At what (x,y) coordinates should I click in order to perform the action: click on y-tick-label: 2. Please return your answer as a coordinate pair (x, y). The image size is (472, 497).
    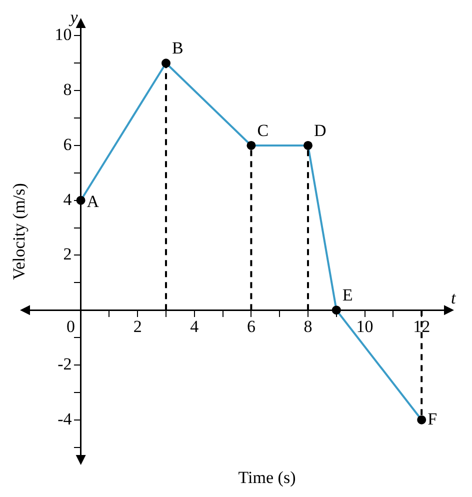
    Looking at the image, I should click on (67, 254).